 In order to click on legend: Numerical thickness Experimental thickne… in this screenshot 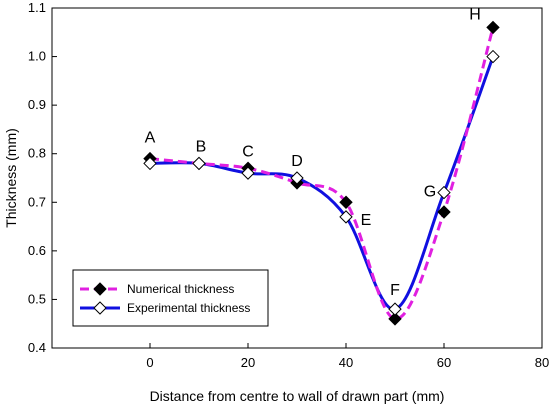, I will do `click(170, 298)`.